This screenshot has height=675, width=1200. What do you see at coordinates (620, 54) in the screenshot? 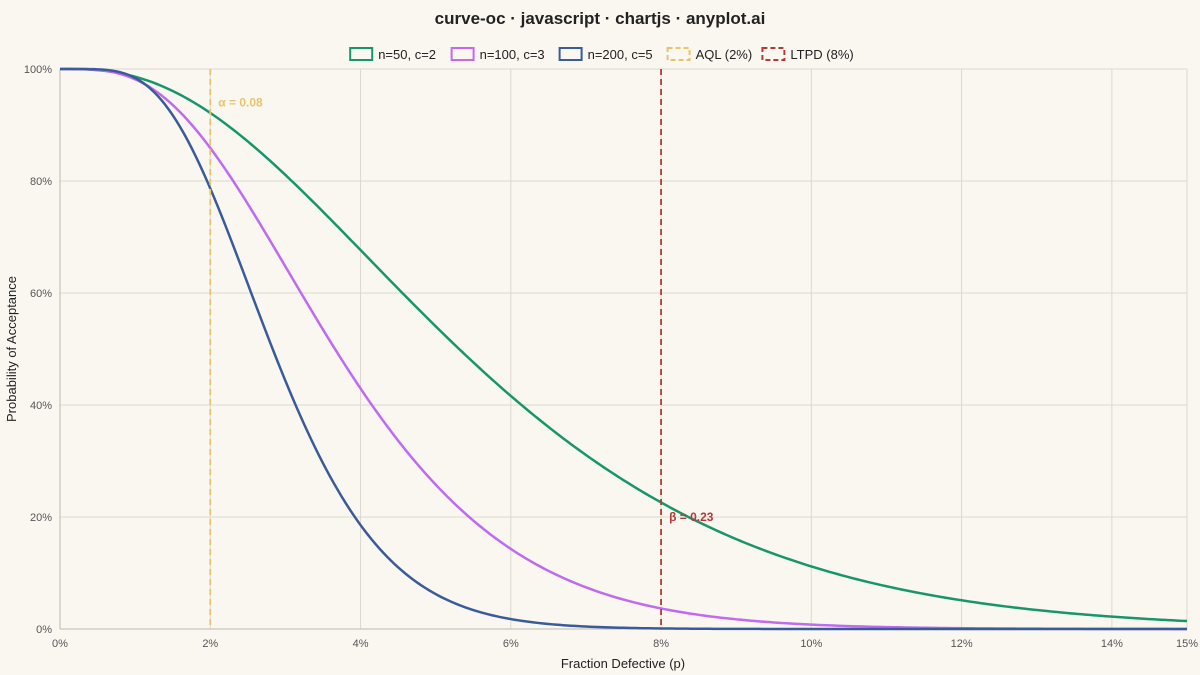
I see `legend-label: n=200, c=5` at bounding box center [620, 54].